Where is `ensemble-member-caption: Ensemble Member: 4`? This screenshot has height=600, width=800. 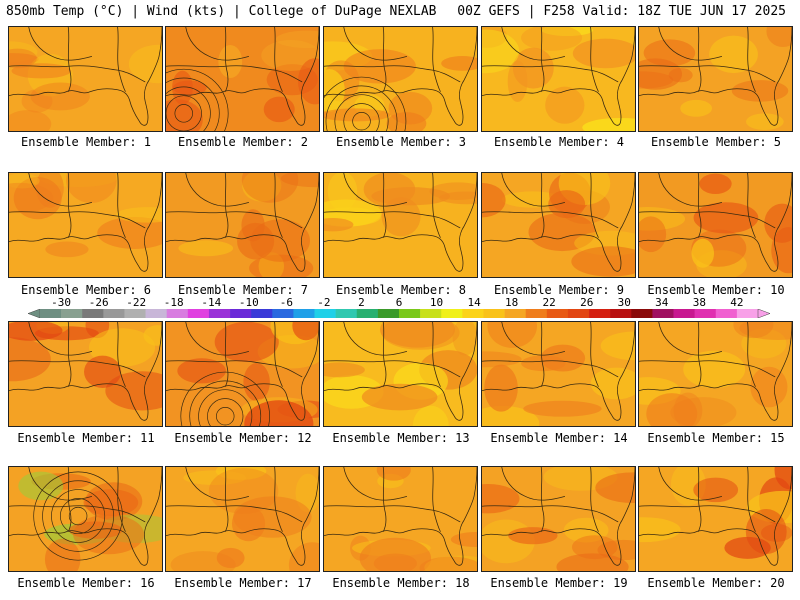
ensemble-member-caption: Ensemble Member: 4 is located at coordinates (559, 142).